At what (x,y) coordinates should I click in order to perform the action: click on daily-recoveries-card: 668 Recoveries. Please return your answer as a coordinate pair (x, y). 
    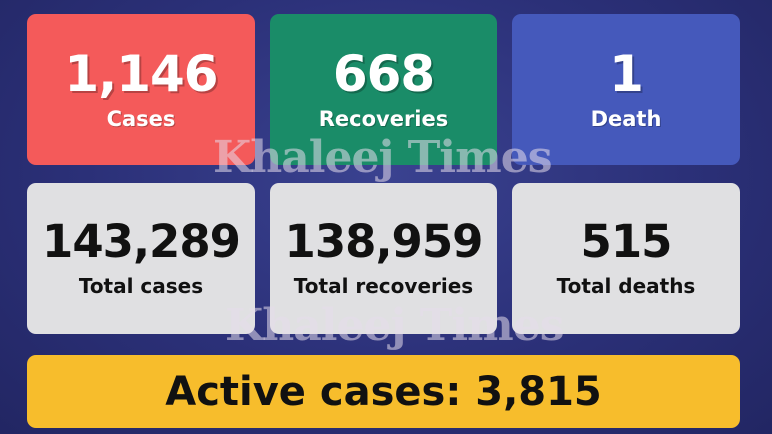
    Looking at the image, I should click on (383, 89).